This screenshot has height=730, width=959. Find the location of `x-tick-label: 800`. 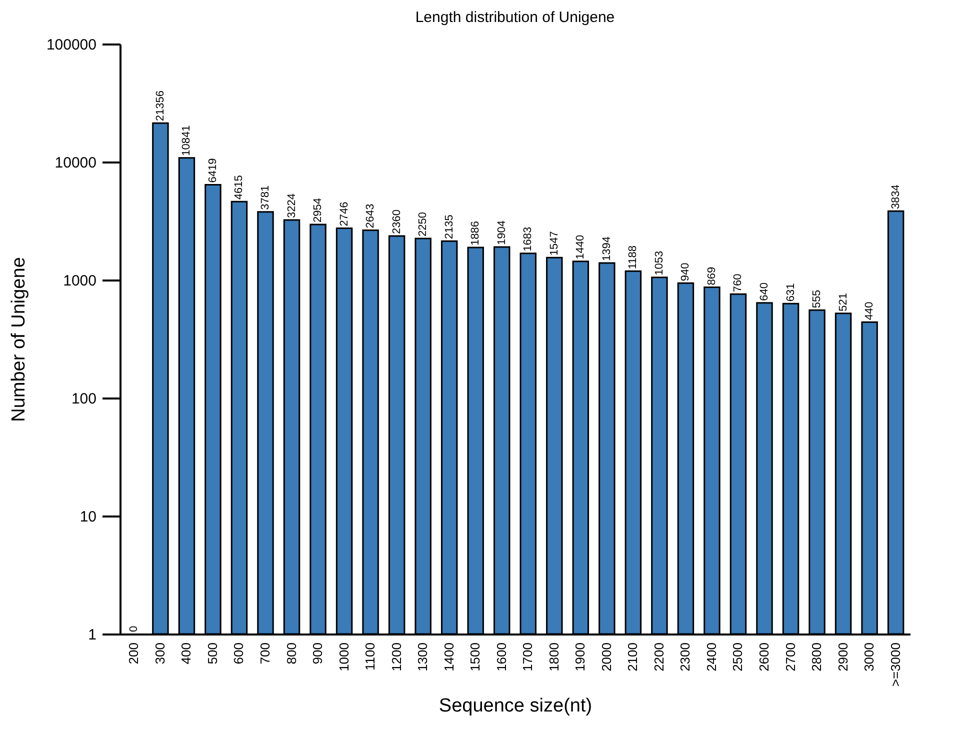

x-tick-label: 800 is located at coordinates (291, 653).